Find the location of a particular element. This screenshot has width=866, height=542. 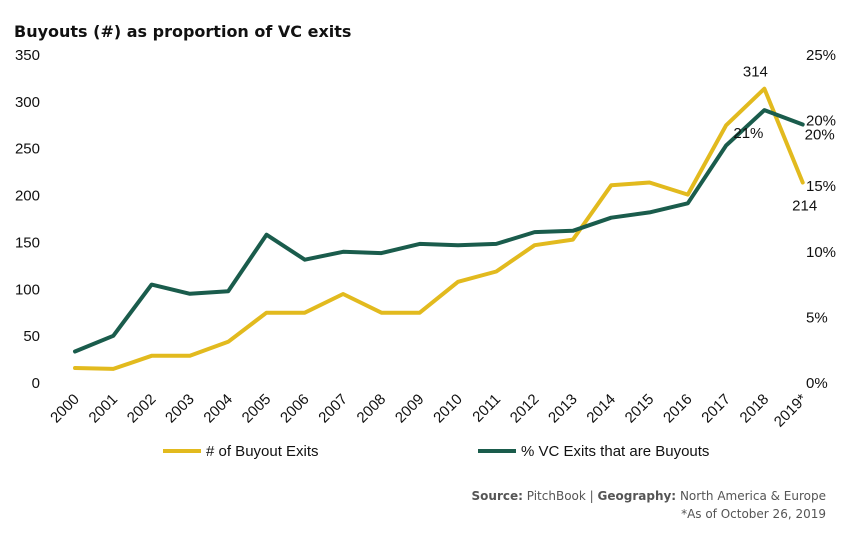

x-axis-tick-label: 2014 is located at coordinates (601, 409).